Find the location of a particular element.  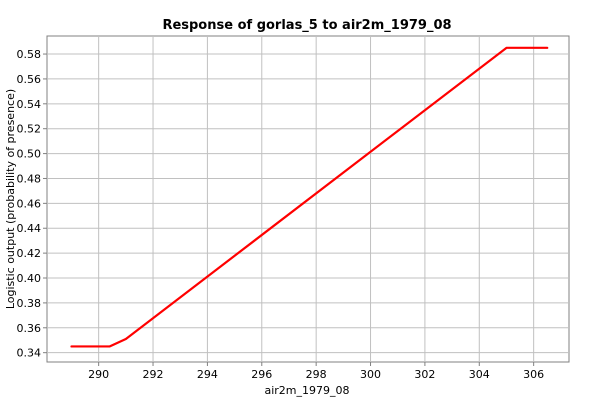

y-tick-label: 0.42 is located at coordinates (29, 253).